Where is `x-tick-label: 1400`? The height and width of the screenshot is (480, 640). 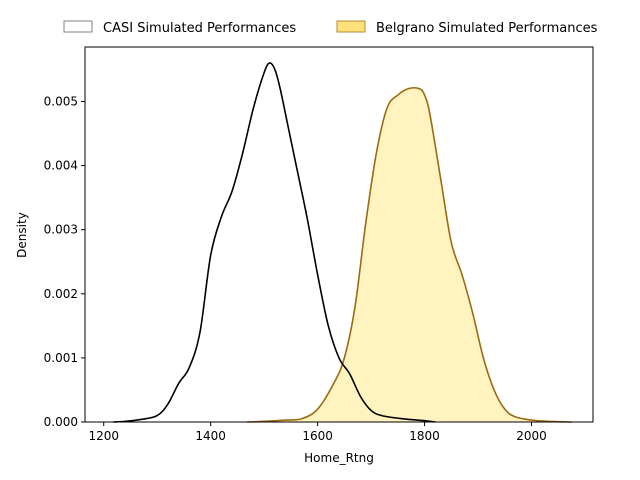 x-tick-label: 1400 is located at coordinates (210, 436).